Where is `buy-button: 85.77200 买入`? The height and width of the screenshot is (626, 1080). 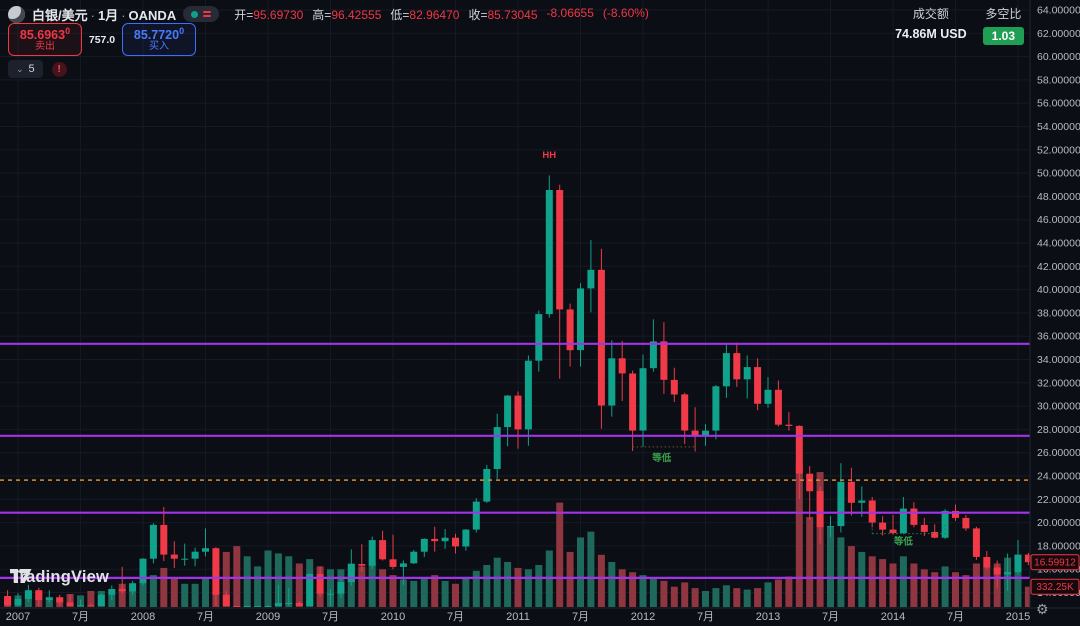 buy-button: 85.77200 买入 is located at coordinates (159, 39).